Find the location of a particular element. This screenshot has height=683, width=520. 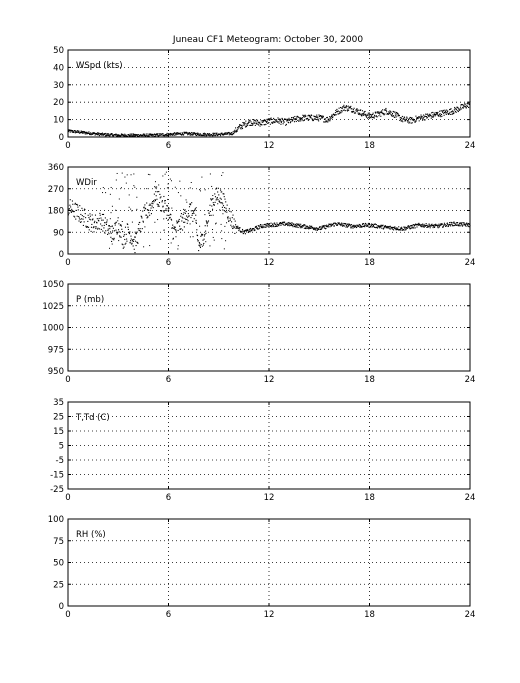

rel-humidity-y-tick-label: 0 is located at coordinates (61, 607).